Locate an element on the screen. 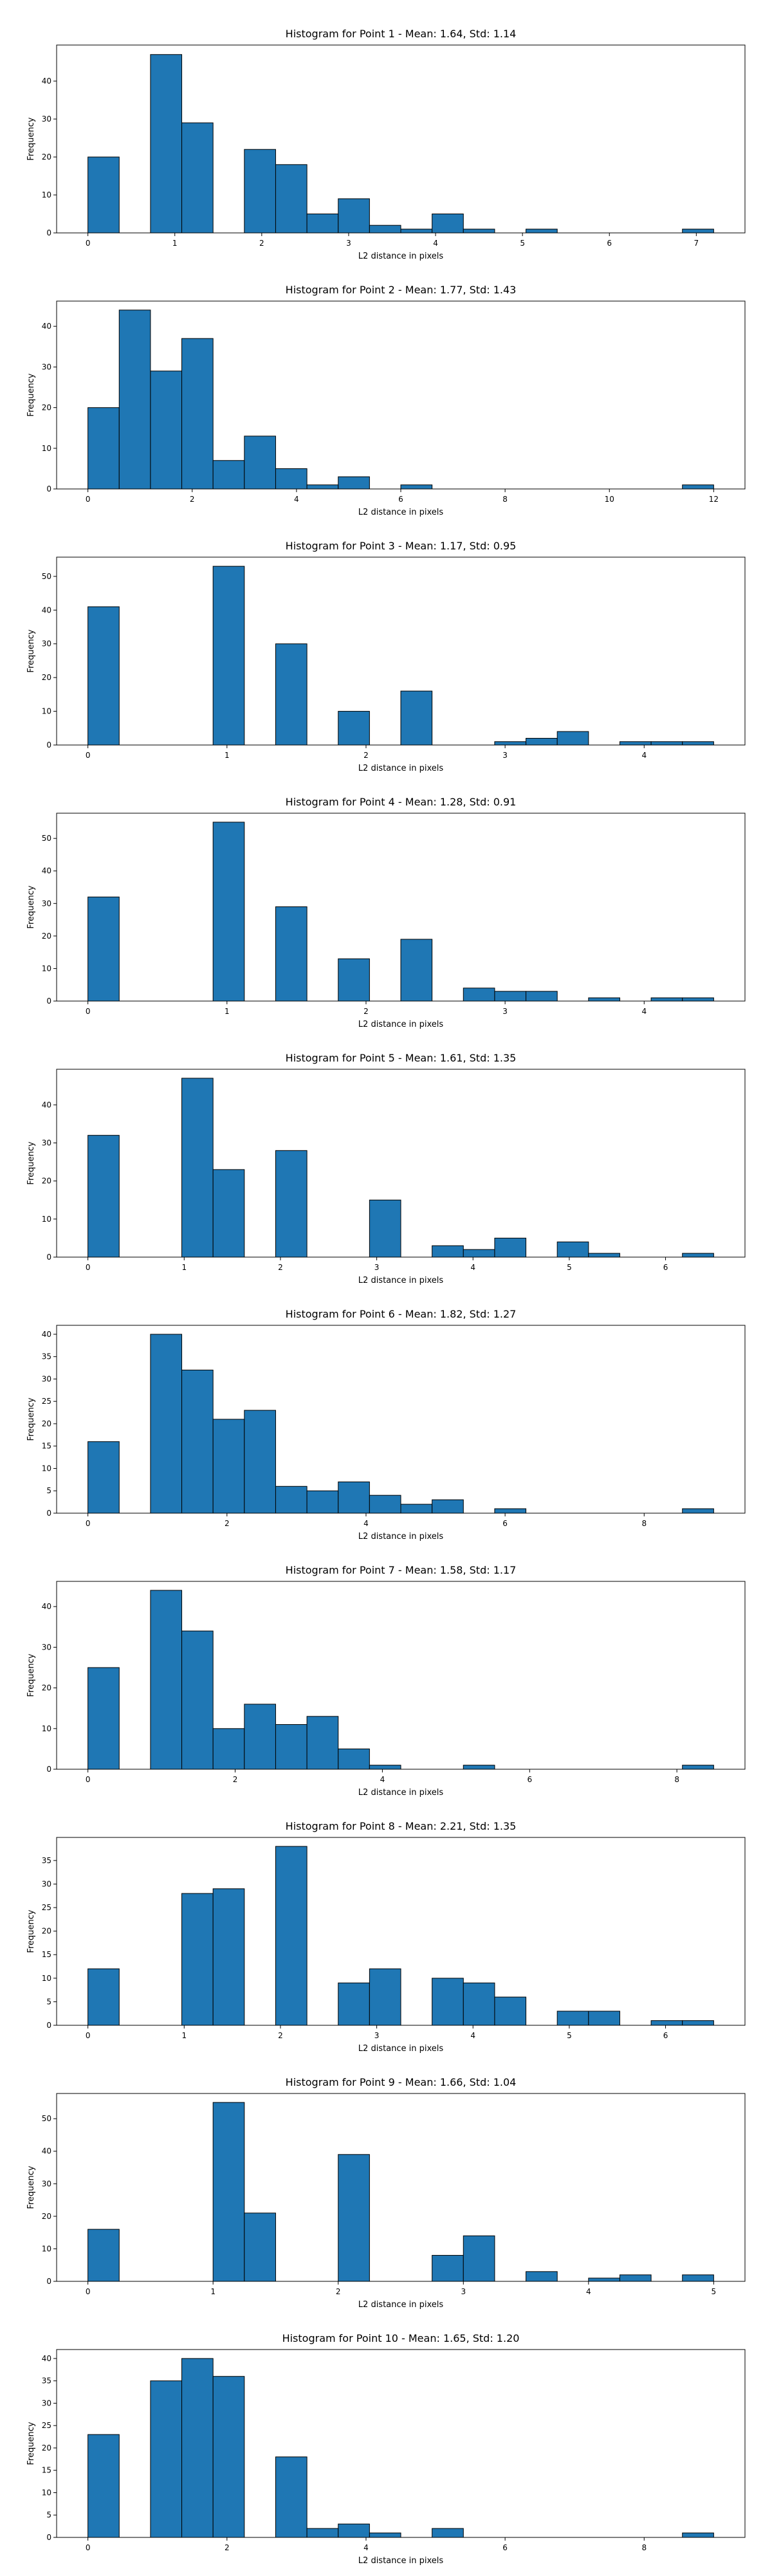 The image size is (772, 2576). y-tick-label: 35 is located at coordinates (46, 1356).